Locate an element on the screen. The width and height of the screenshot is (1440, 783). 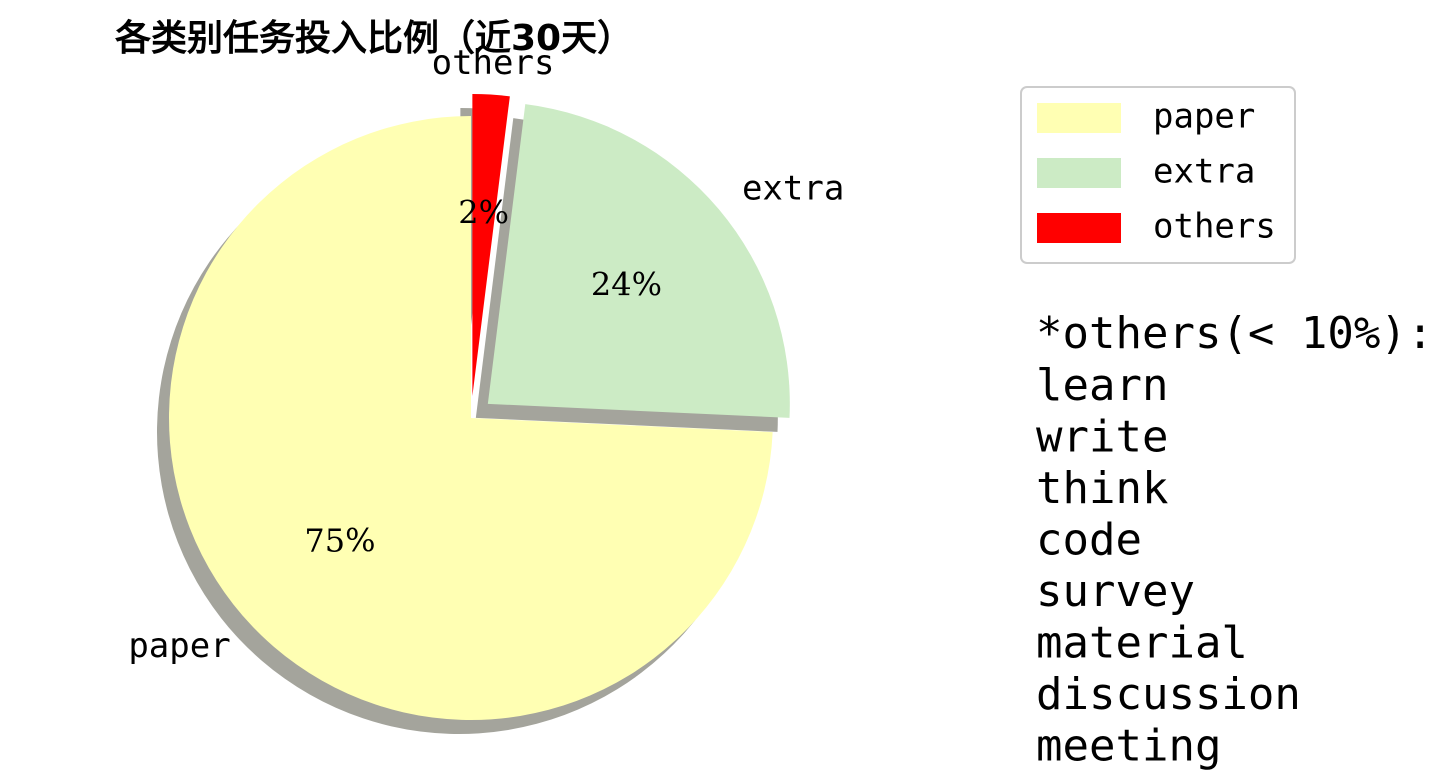
legend-swatch-paper is located at coordinates (1079, 118).